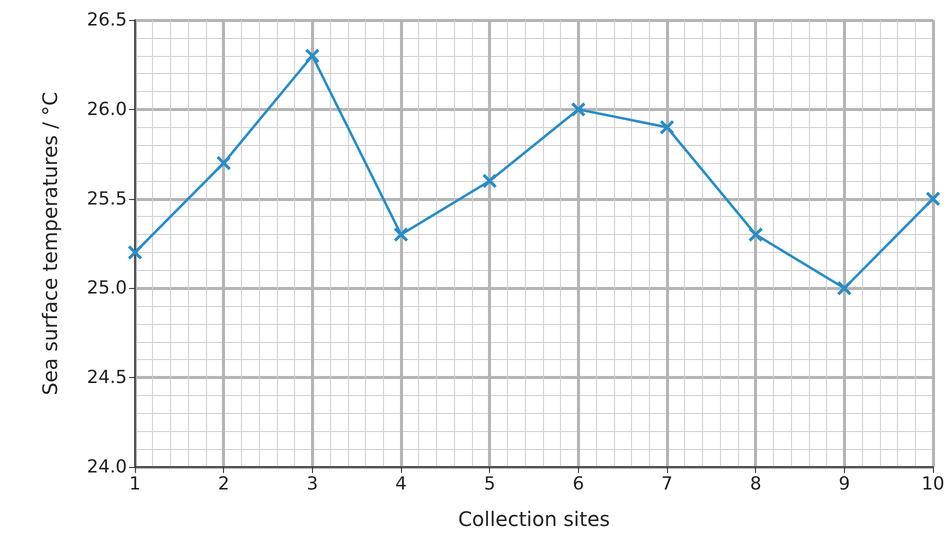  I want to click on x-tick-label: 1, so click(135, 484).